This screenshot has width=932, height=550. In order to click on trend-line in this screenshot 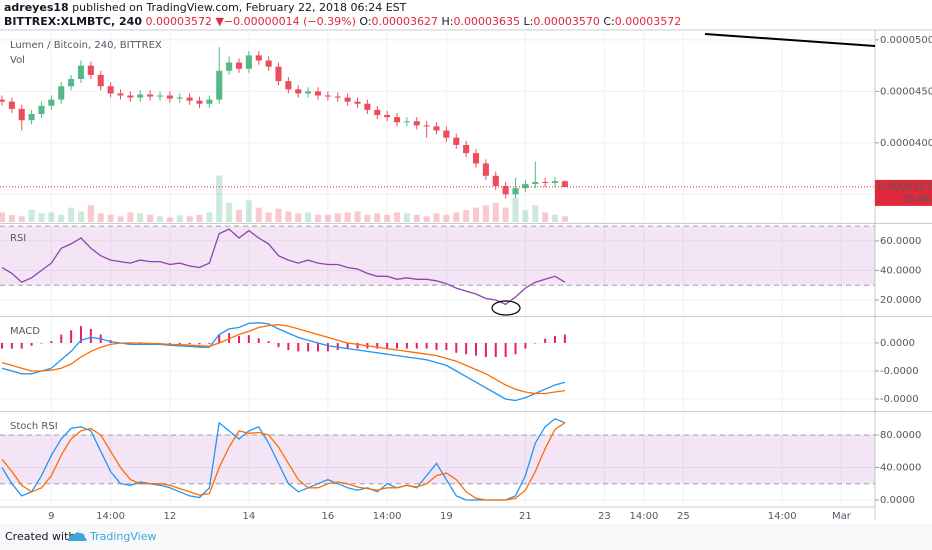, I will do `click(790, 40)`.